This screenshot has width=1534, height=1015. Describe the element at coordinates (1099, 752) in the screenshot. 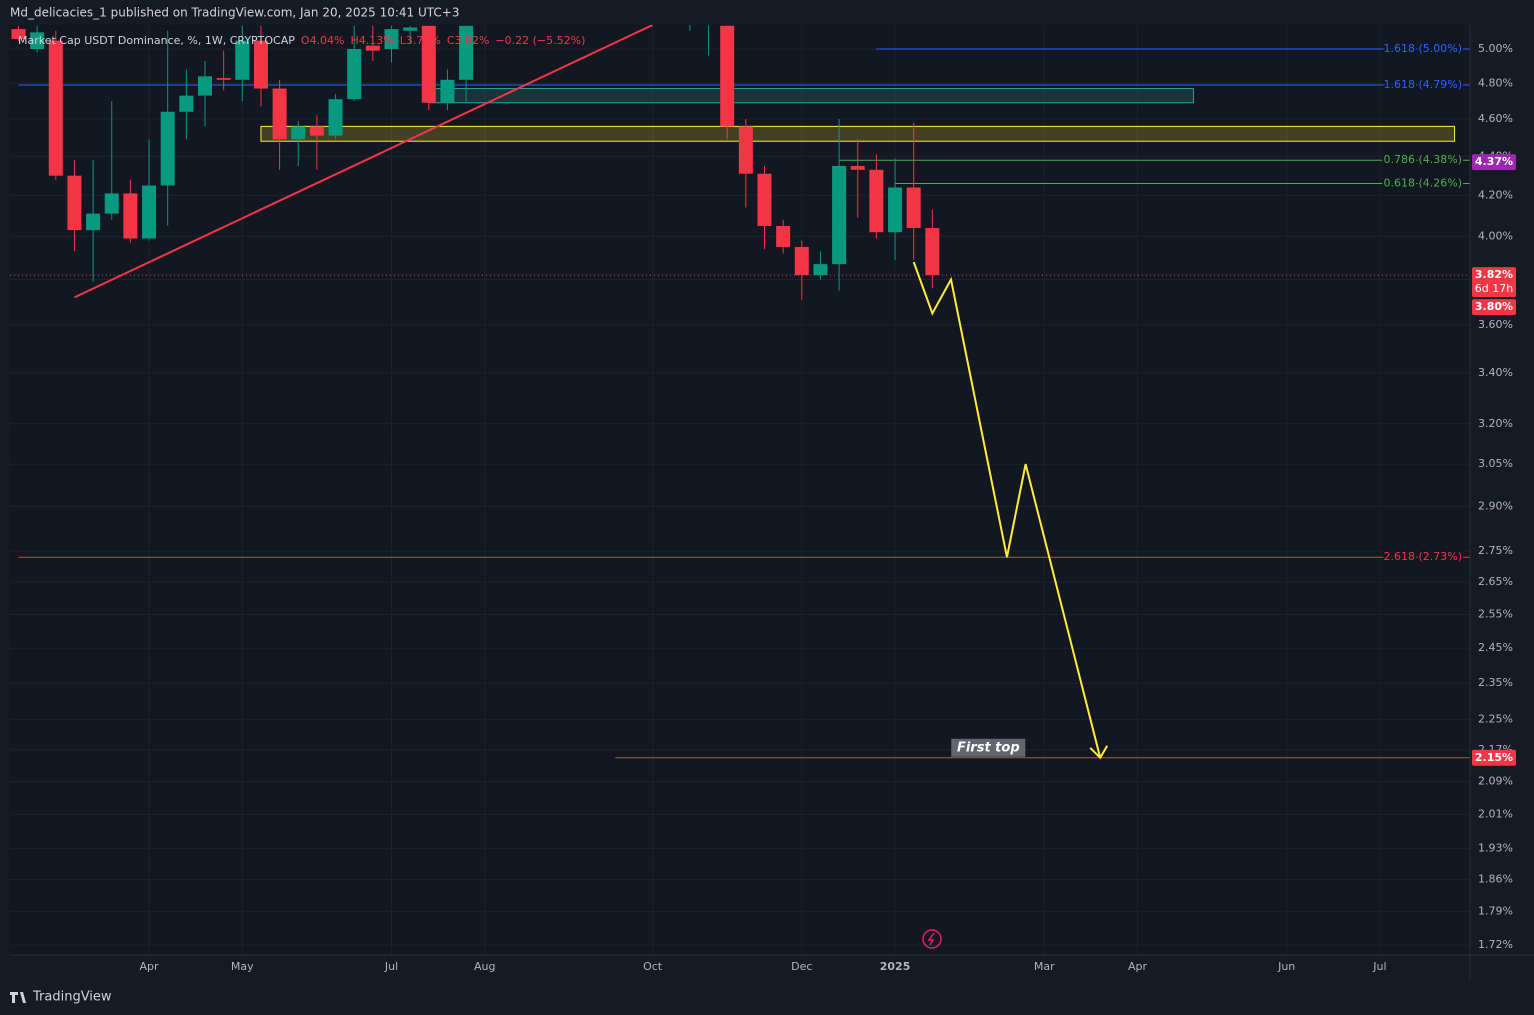

I see `projection-arrowhead` at that location.